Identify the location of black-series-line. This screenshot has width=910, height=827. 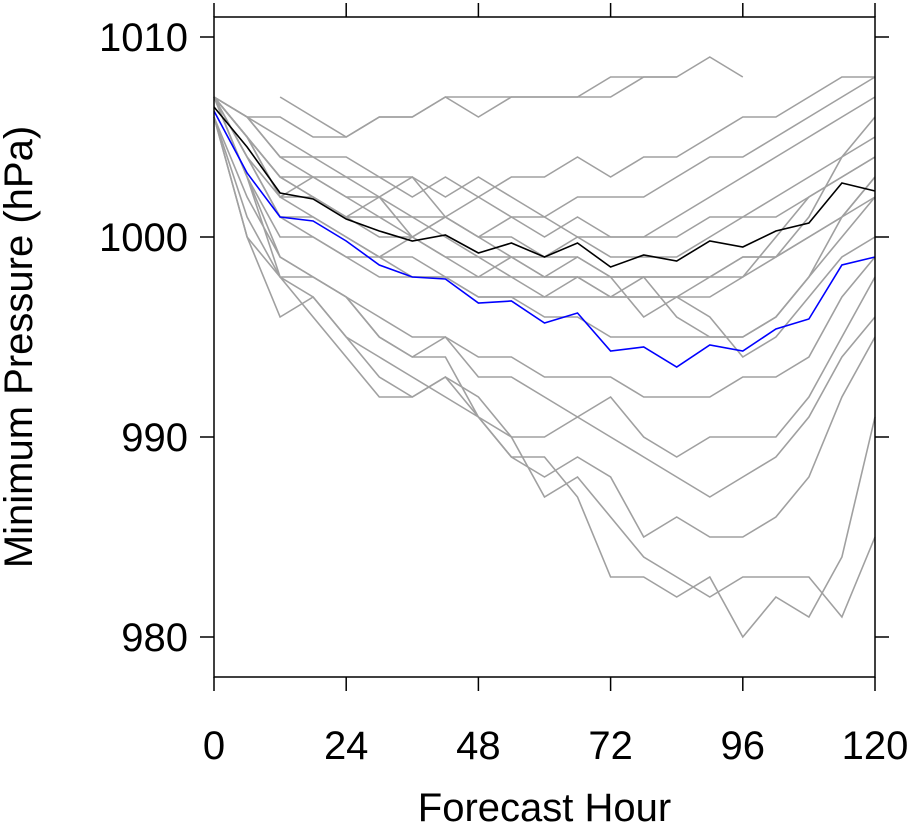
(544, 187).